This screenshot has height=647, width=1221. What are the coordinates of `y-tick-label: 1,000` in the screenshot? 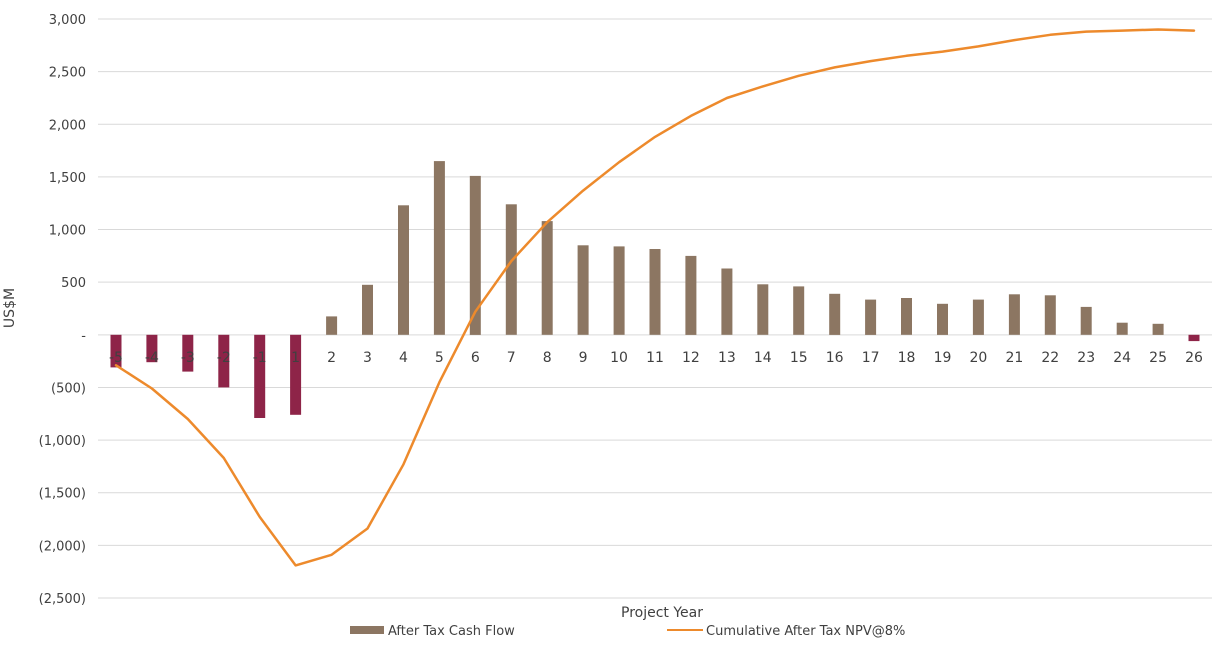 It's located at (67, 231).